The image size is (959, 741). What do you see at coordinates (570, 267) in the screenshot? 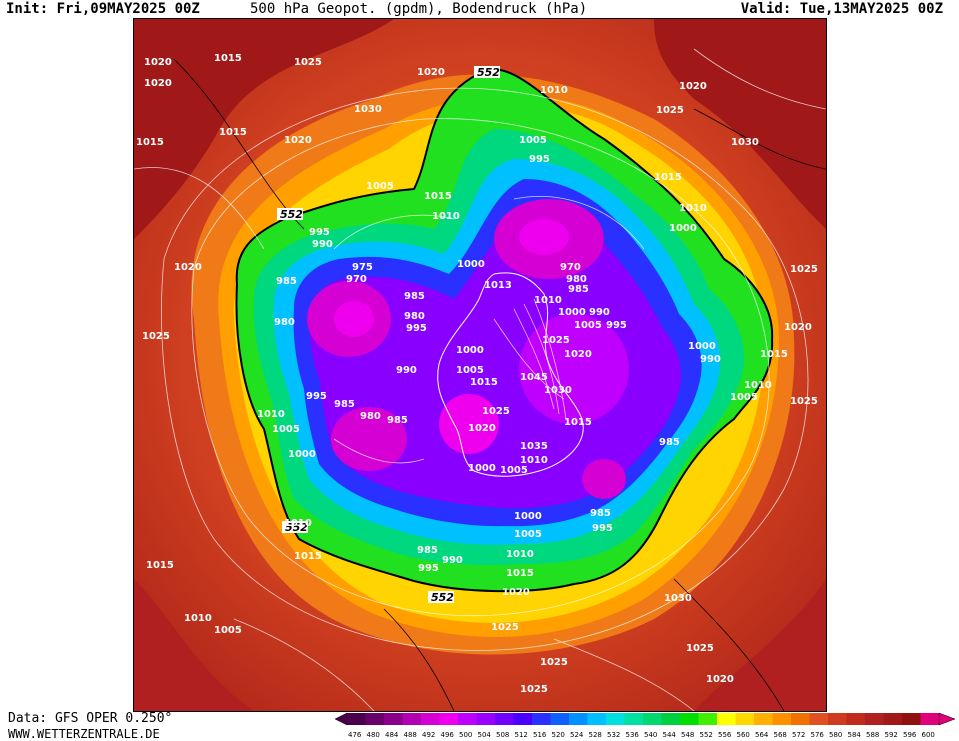
I see `pressure-label: 970` at bounding box center [570, 267].